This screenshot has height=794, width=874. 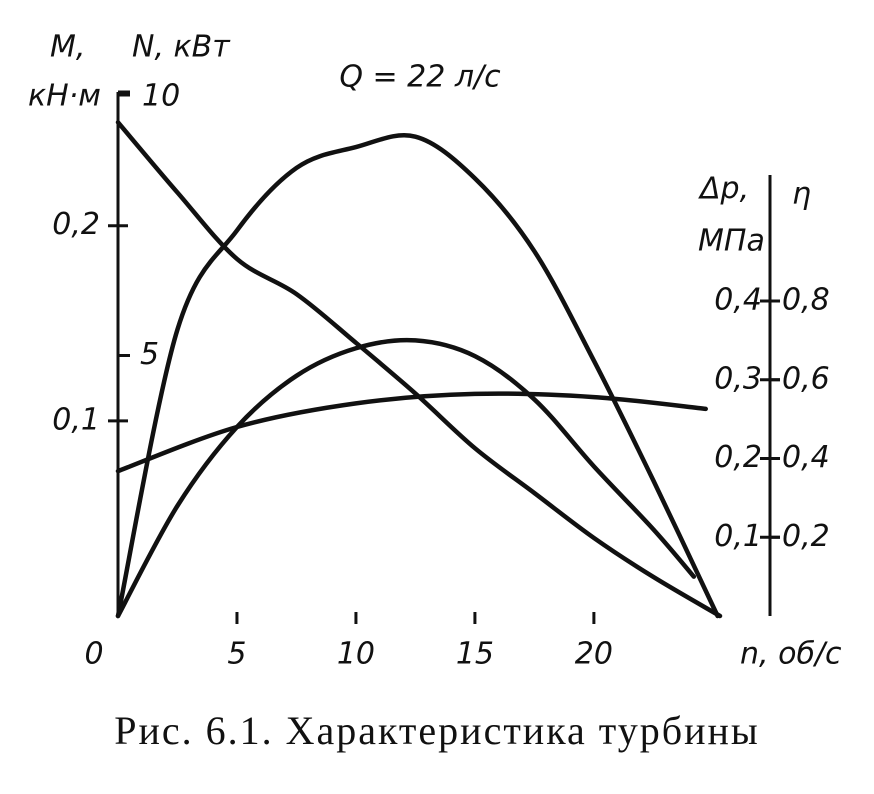 I want to click on N-tick-label: 10, so click(x=161, y=96).